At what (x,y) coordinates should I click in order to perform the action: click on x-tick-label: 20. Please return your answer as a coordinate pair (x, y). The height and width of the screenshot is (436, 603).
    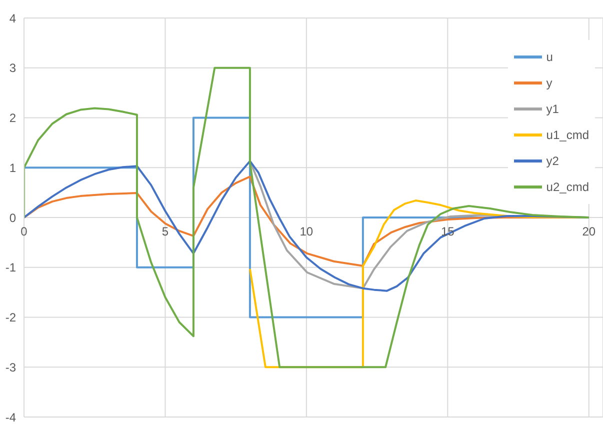
    Looking at the image, I should click on (589, 231).